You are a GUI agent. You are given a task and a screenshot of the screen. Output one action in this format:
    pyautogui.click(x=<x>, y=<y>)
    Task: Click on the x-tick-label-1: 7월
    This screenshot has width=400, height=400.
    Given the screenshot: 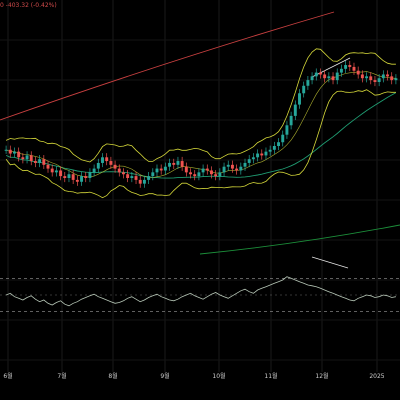 What is the action you would take?
    pyautogui.click(x=61, y=376)
    